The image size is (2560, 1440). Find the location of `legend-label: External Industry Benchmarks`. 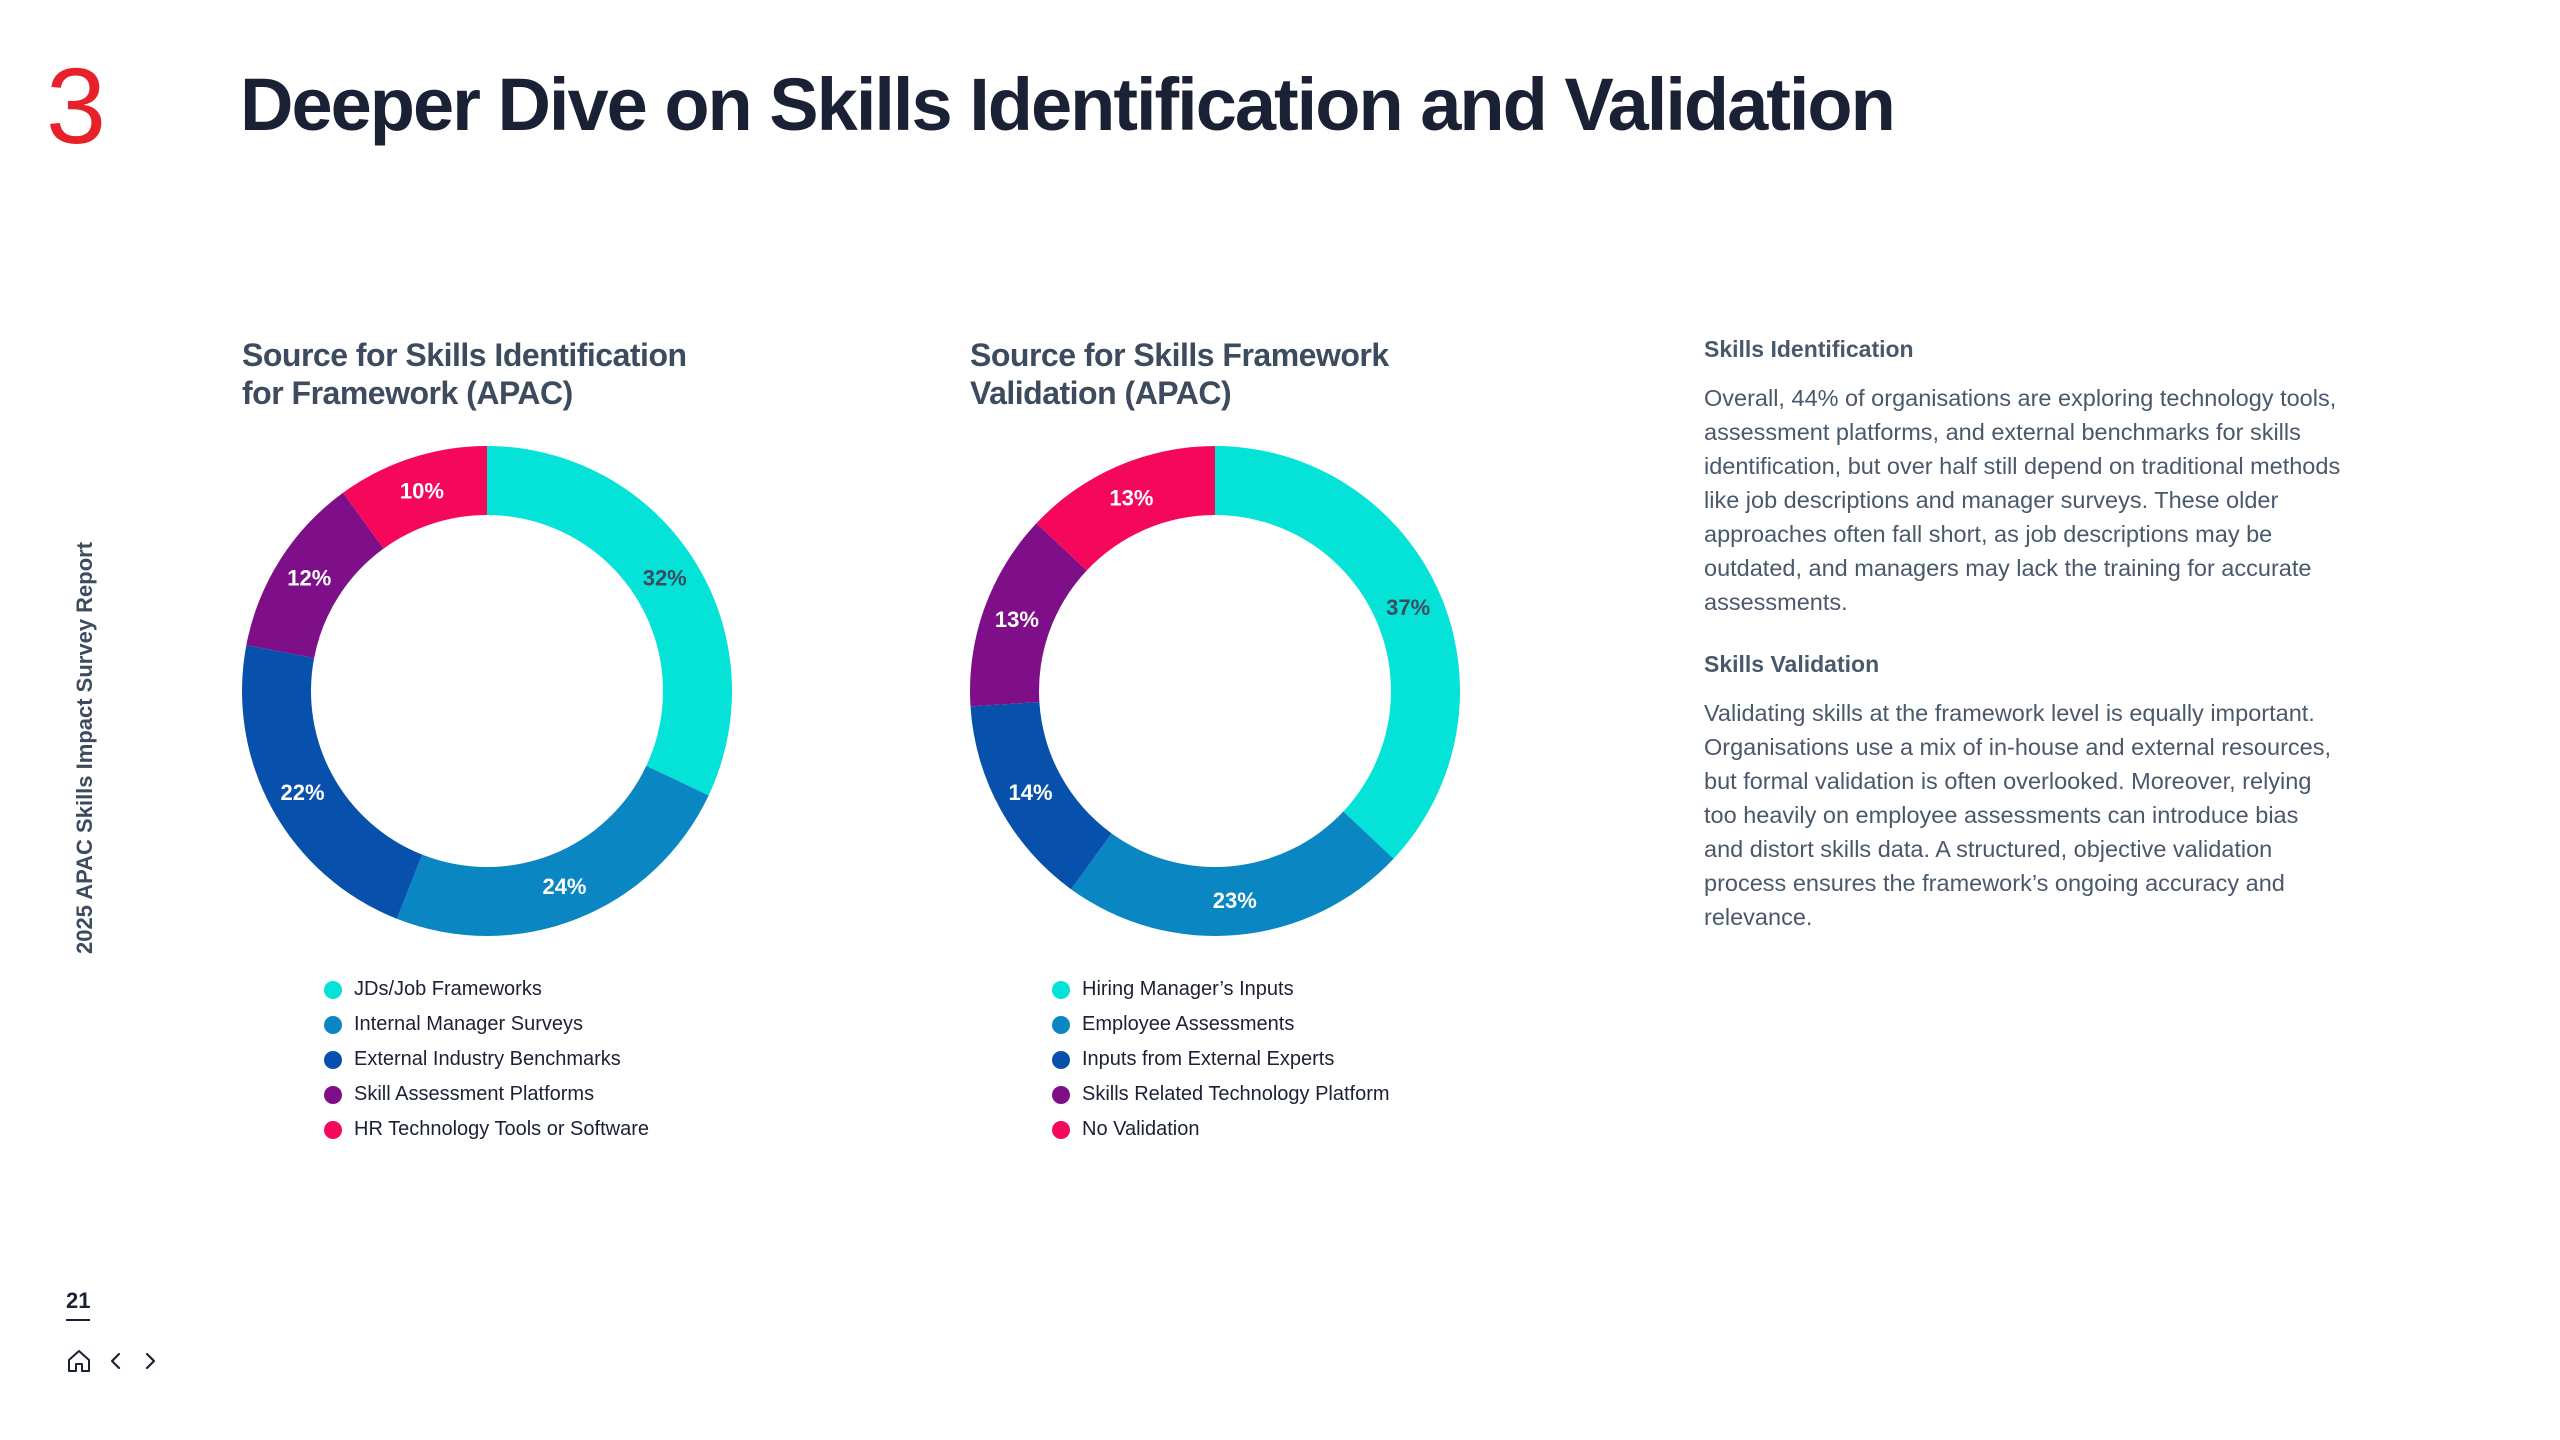

legend-label: External Industry Benchmarks is located at coordinates (487, 1059).